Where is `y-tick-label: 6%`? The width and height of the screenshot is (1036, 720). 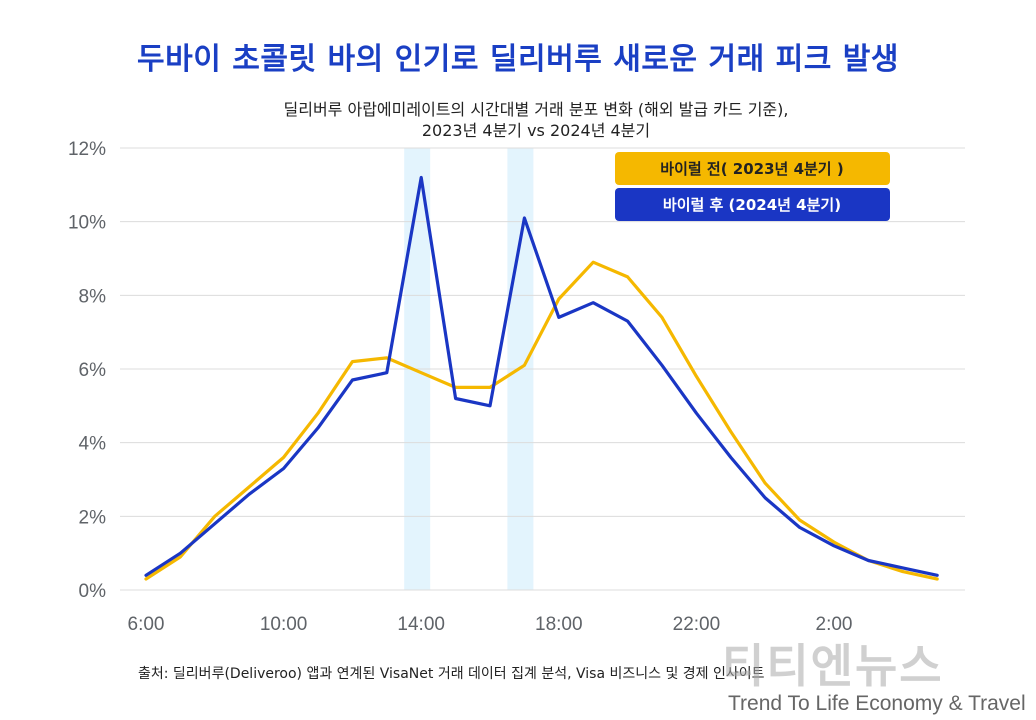
y-tick-label: 6% is located at coordinates (93, 370).